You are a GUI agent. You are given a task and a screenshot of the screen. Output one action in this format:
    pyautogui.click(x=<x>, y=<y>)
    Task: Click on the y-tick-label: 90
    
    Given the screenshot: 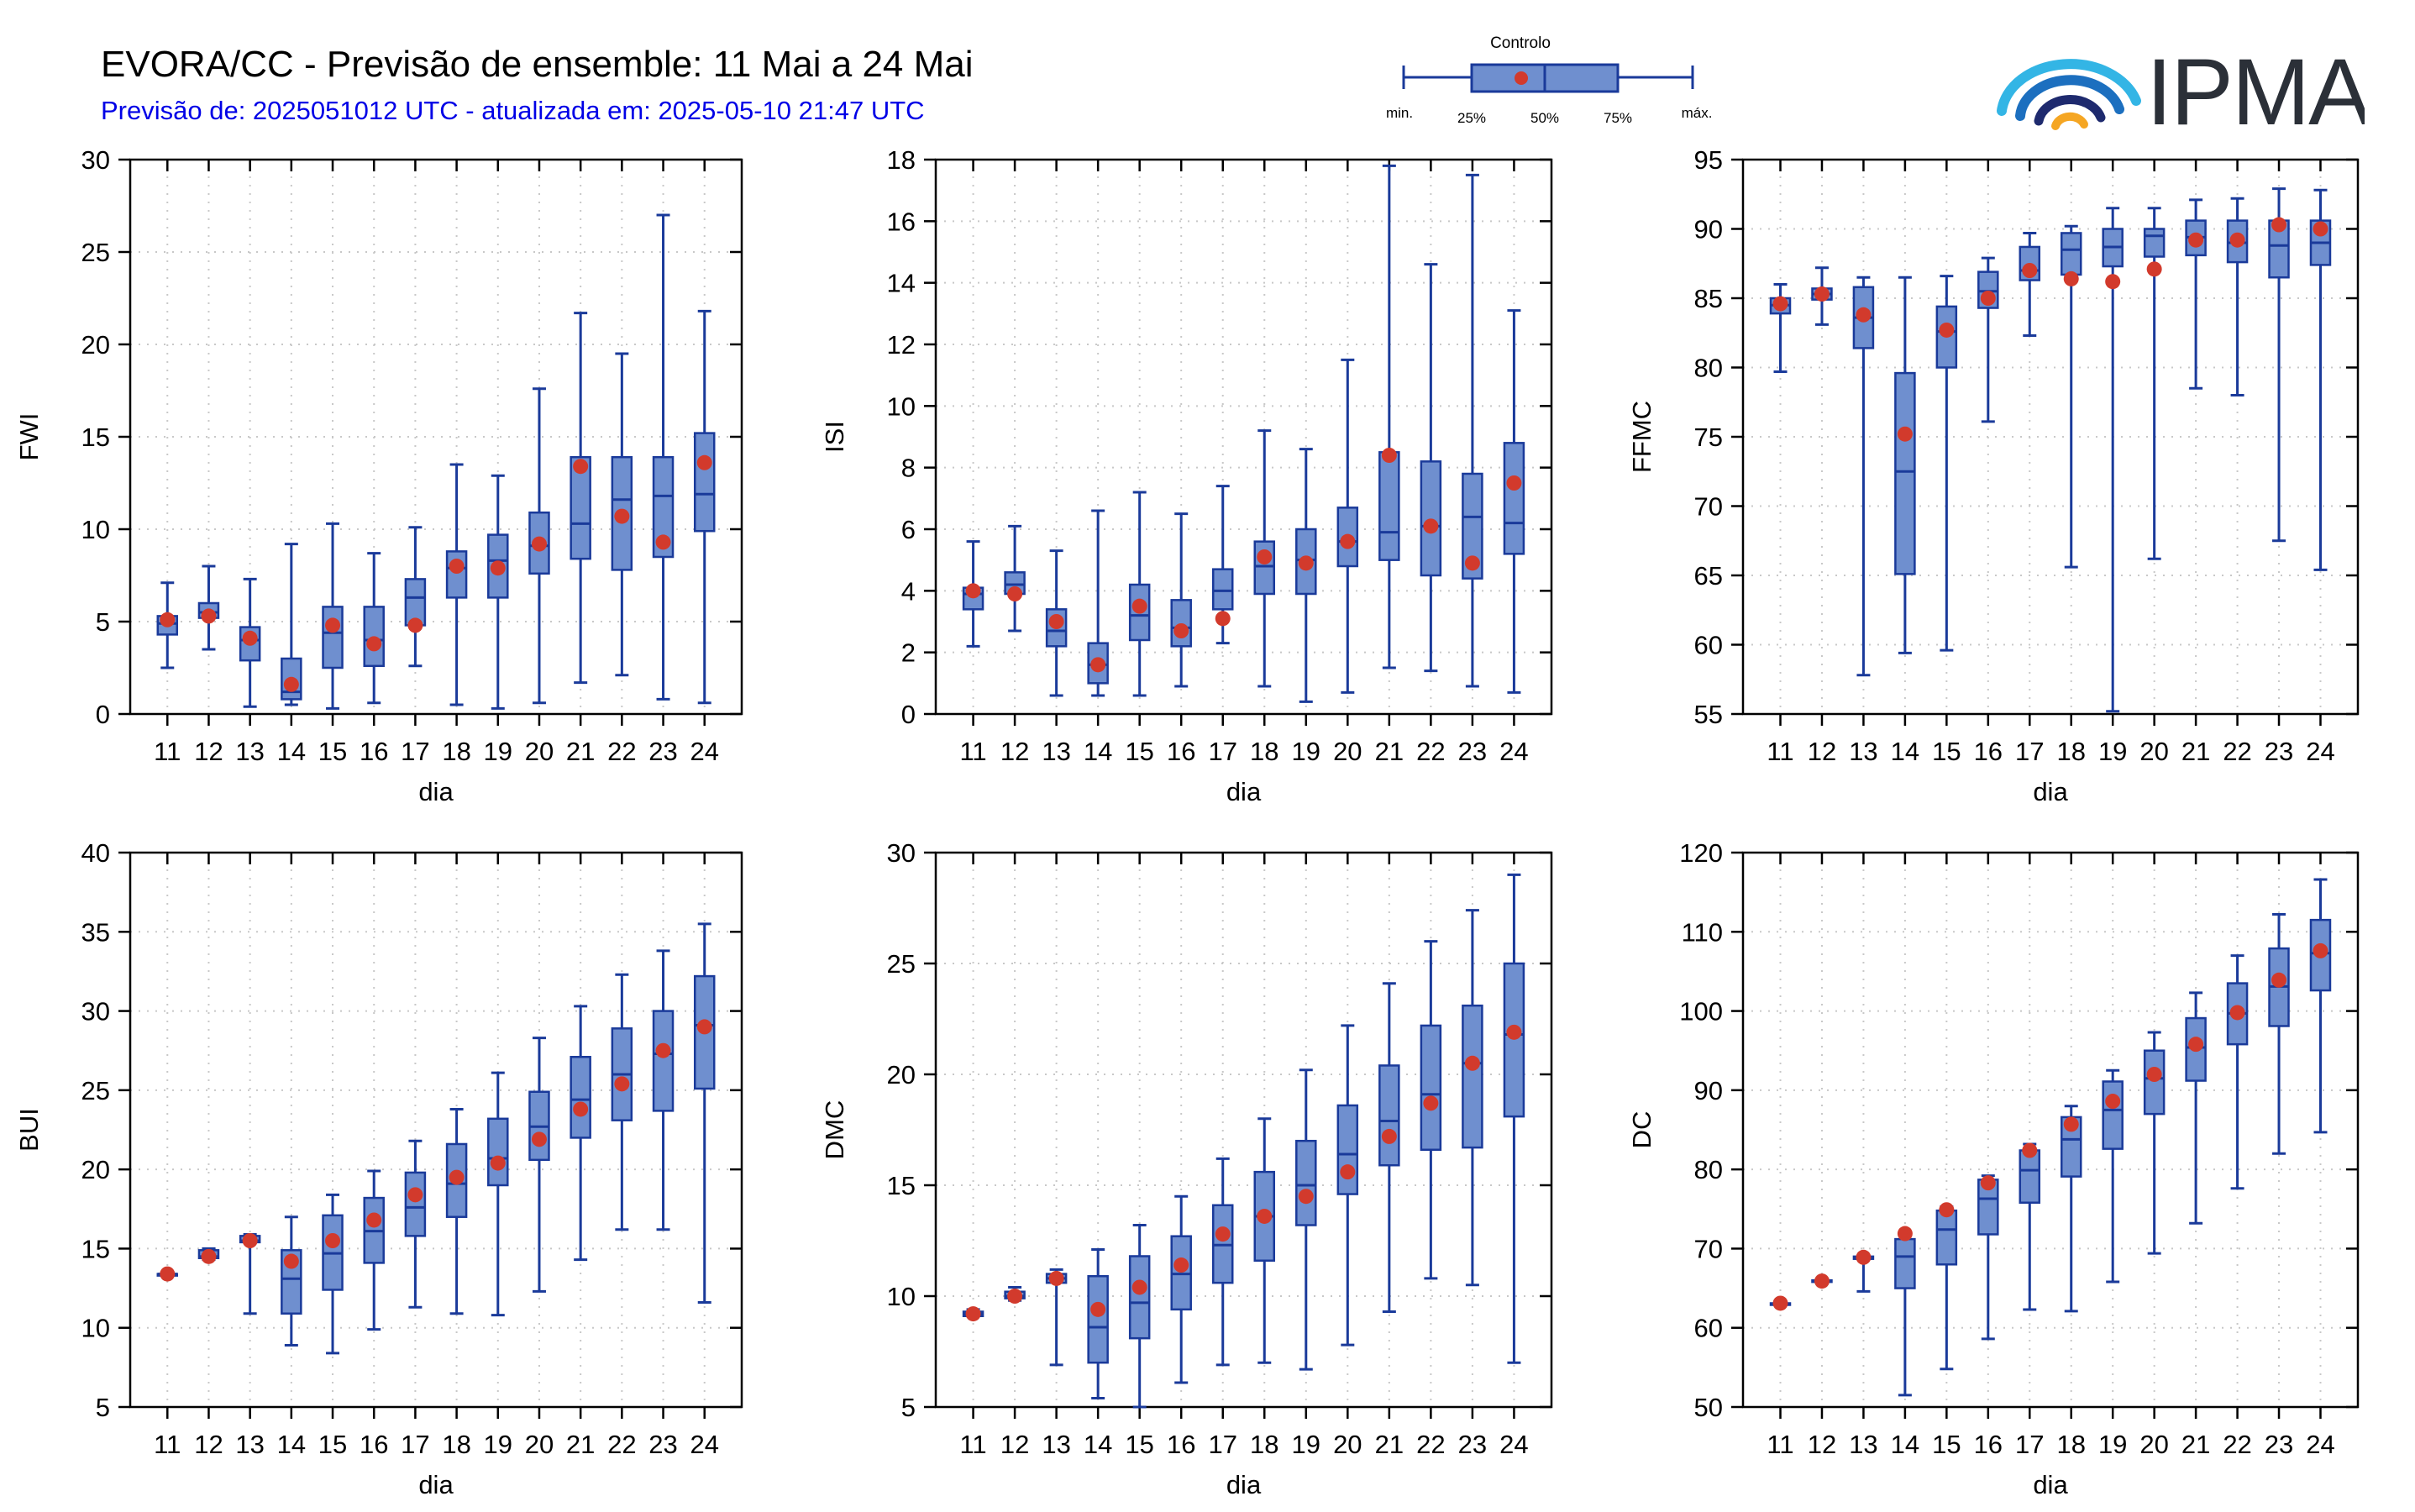 What is the action you would take?
    pyautogui.click(x=1708, y=229)
    